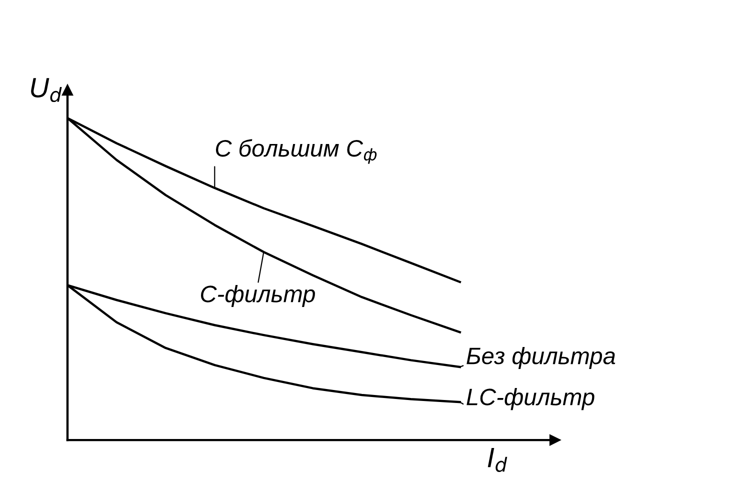 Image resolution: width=750 pixels, height=495 pixels. What do you see at coordinates (498, 460) in the screenshot?
I see `x-axis-title: I$_{d}$` at bounding box center [498, 460].